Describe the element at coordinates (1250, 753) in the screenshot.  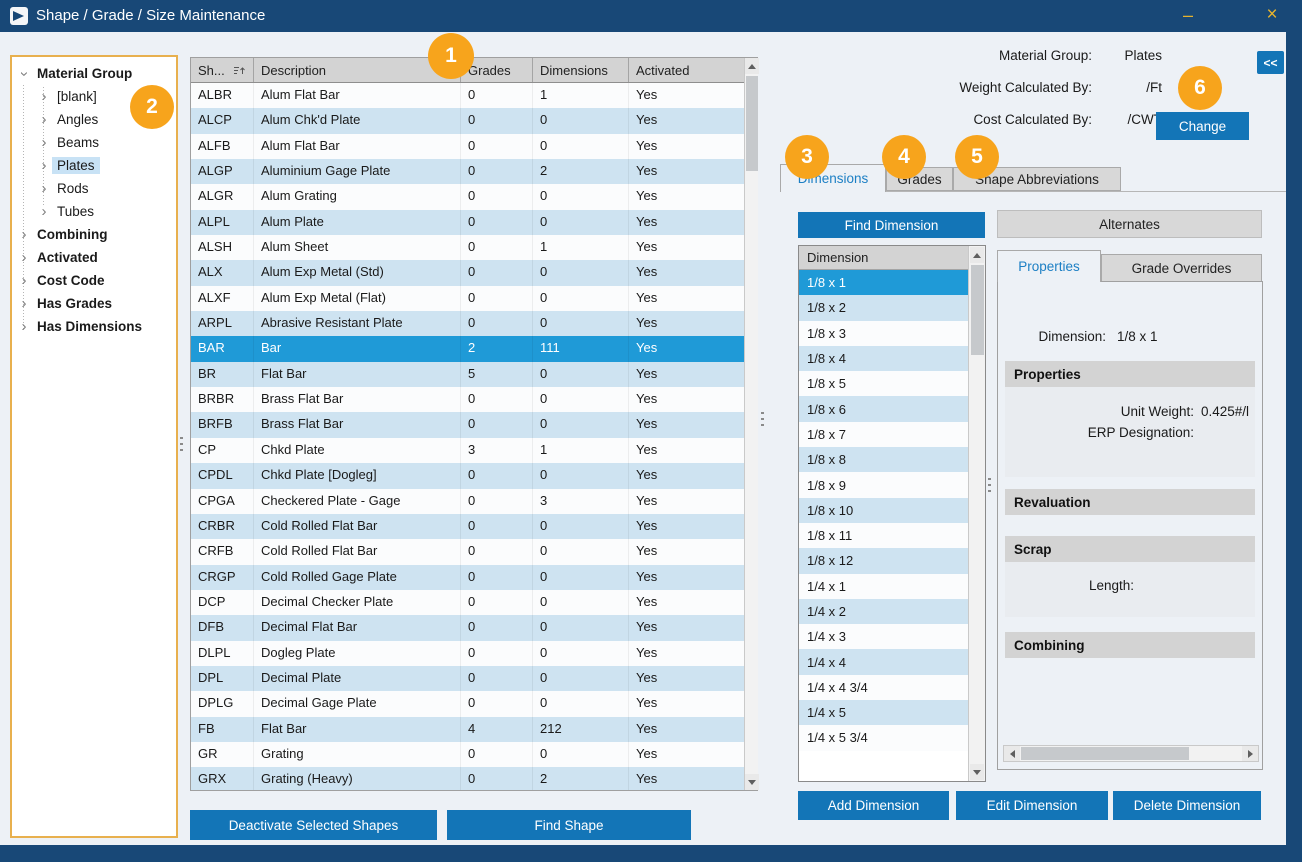
I see `scroll-right-button` at that location.